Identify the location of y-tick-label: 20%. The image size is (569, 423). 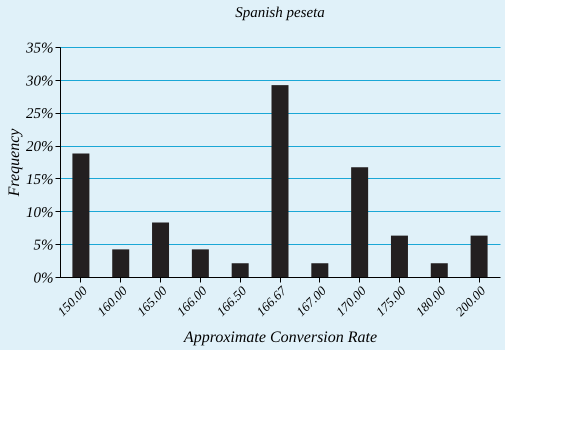
(40, 147).